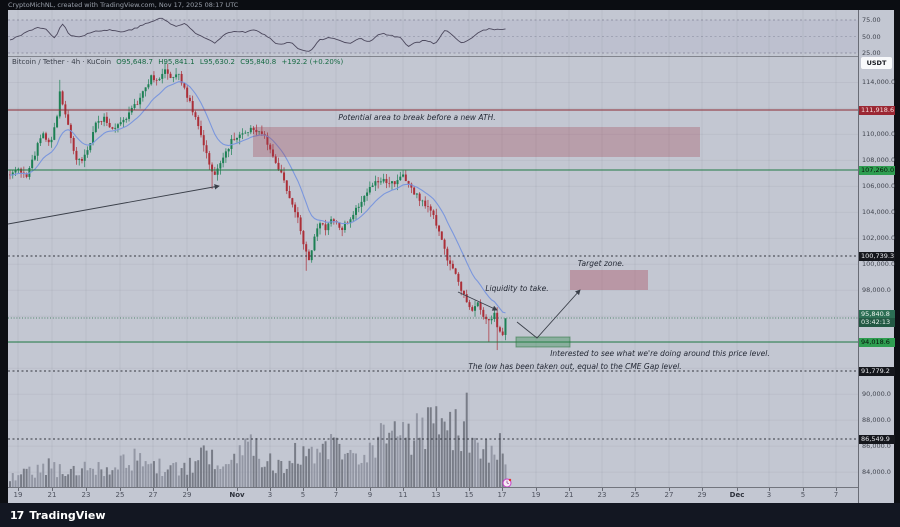 The height and width of the screenshot is (527, 900). Describe the element at coordinates (877, 439) in the screenshot. I see `price-level-pill: 86,549.9` at that location.